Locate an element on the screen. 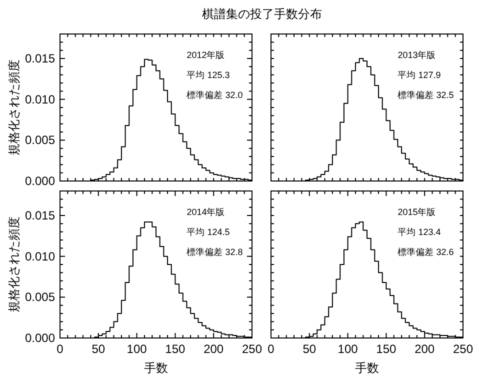  annotation: 標準偏差 32.5 is located at coordinates (426, 95).